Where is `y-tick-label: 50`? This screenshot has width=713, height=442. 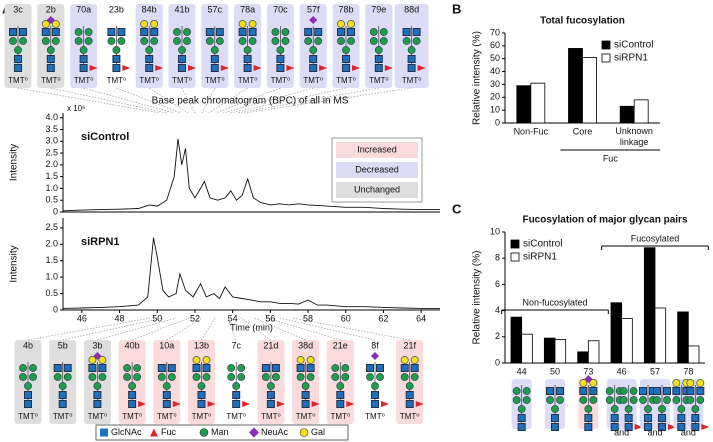 y-tick-label: 50 is located at coordinates (495, 58).